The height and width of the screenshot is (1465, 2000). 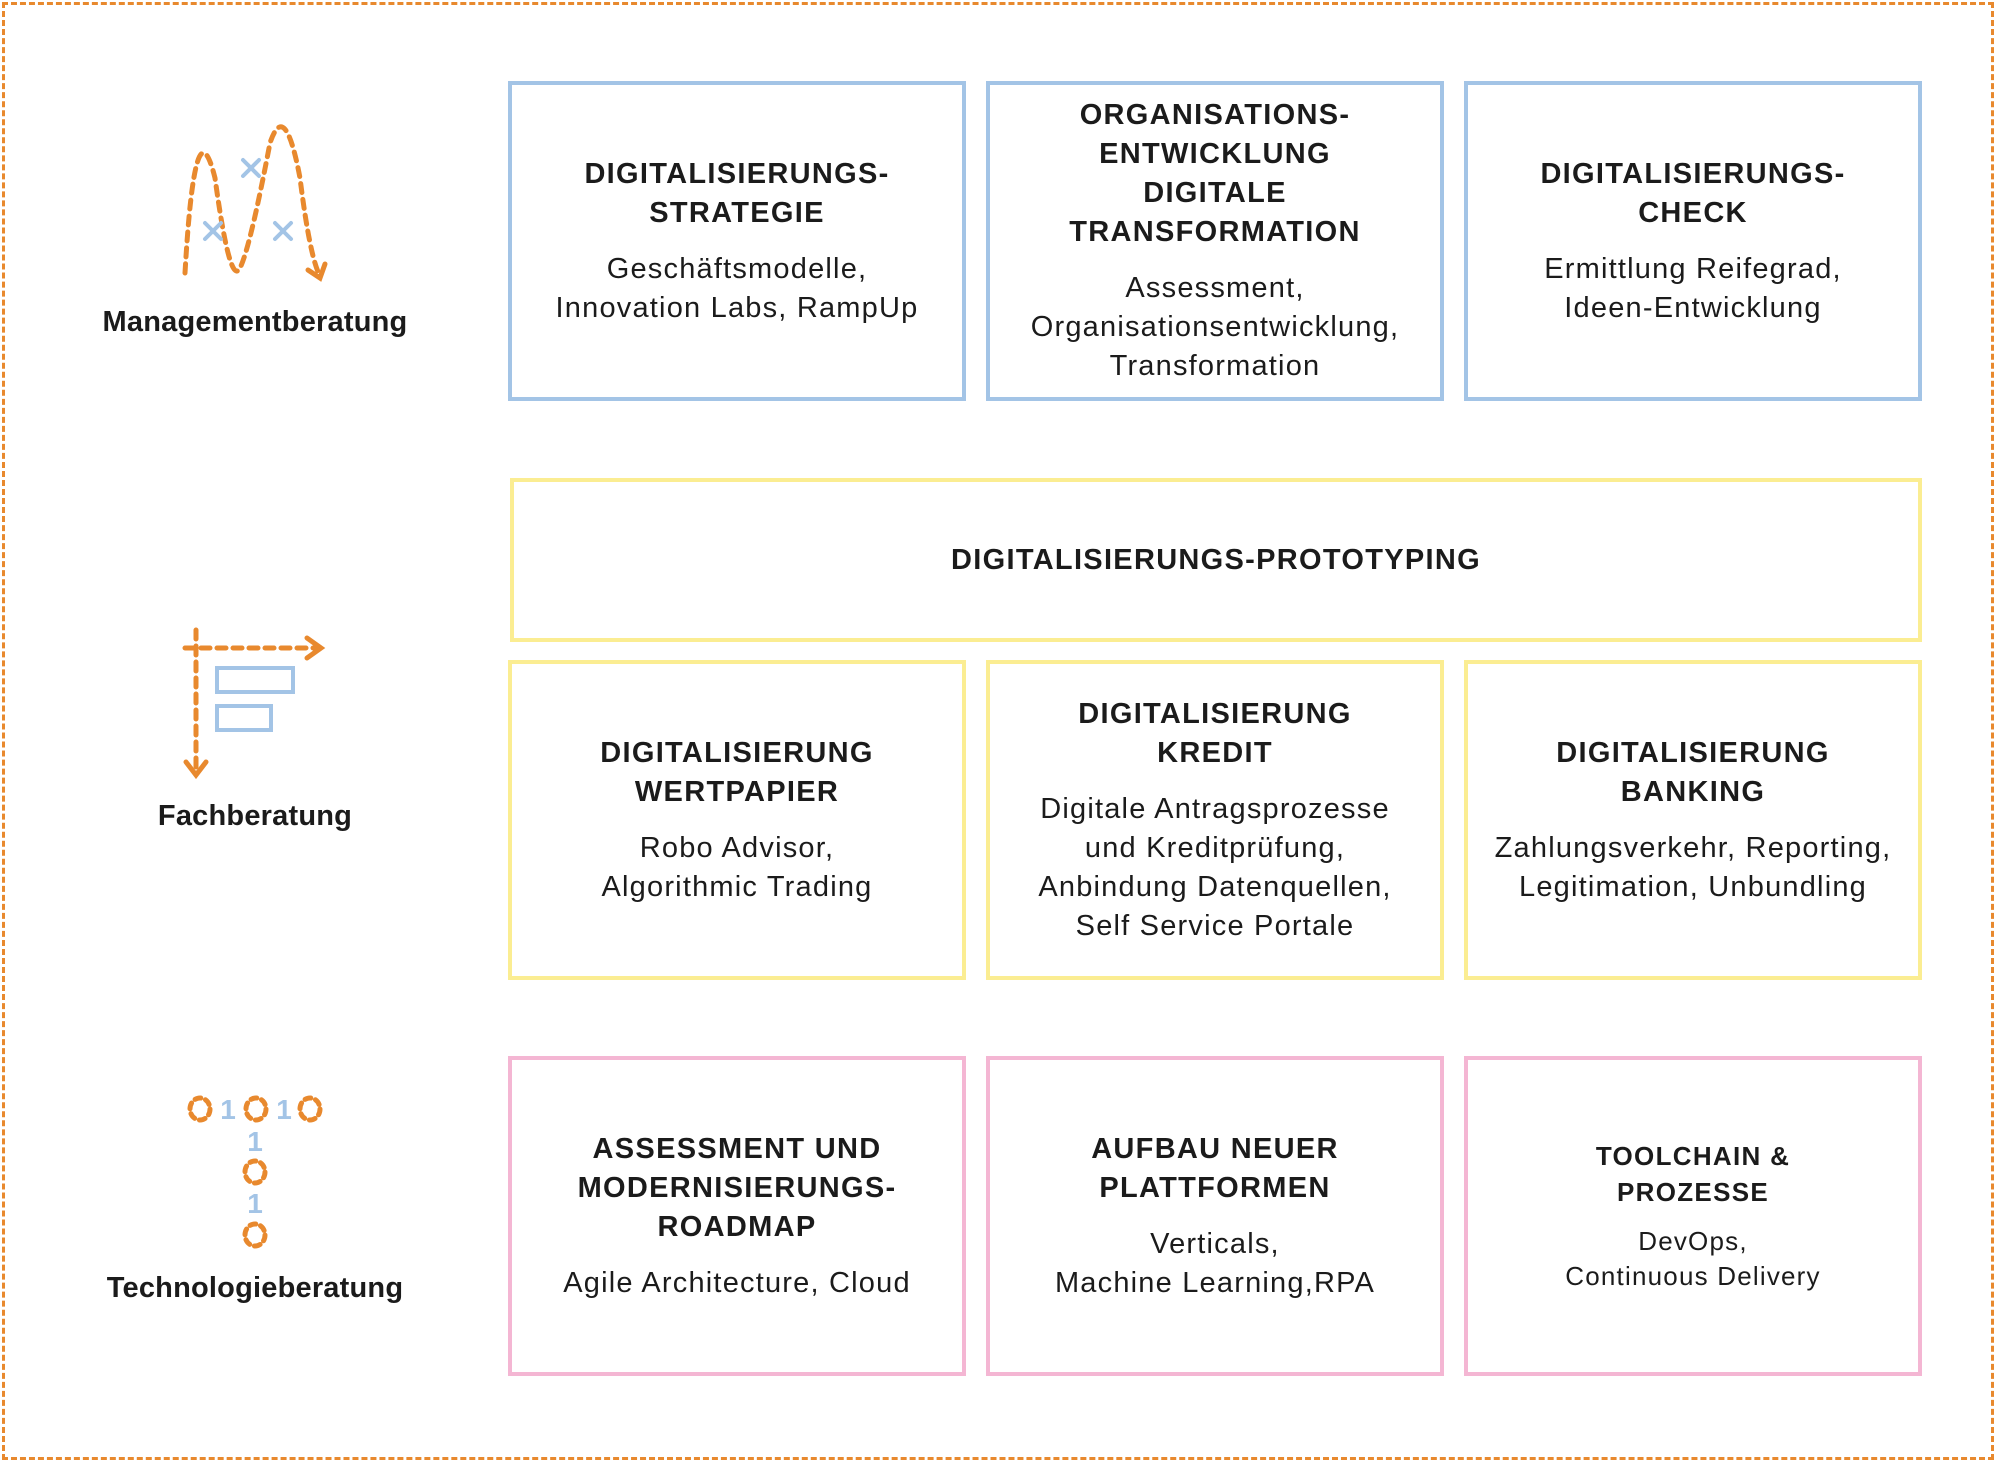 What do you see at coordinates (737, 1282) in the screenshot?
I see `card-text: Agile Architecture, Cloud` at bounding box center [737, 1282].